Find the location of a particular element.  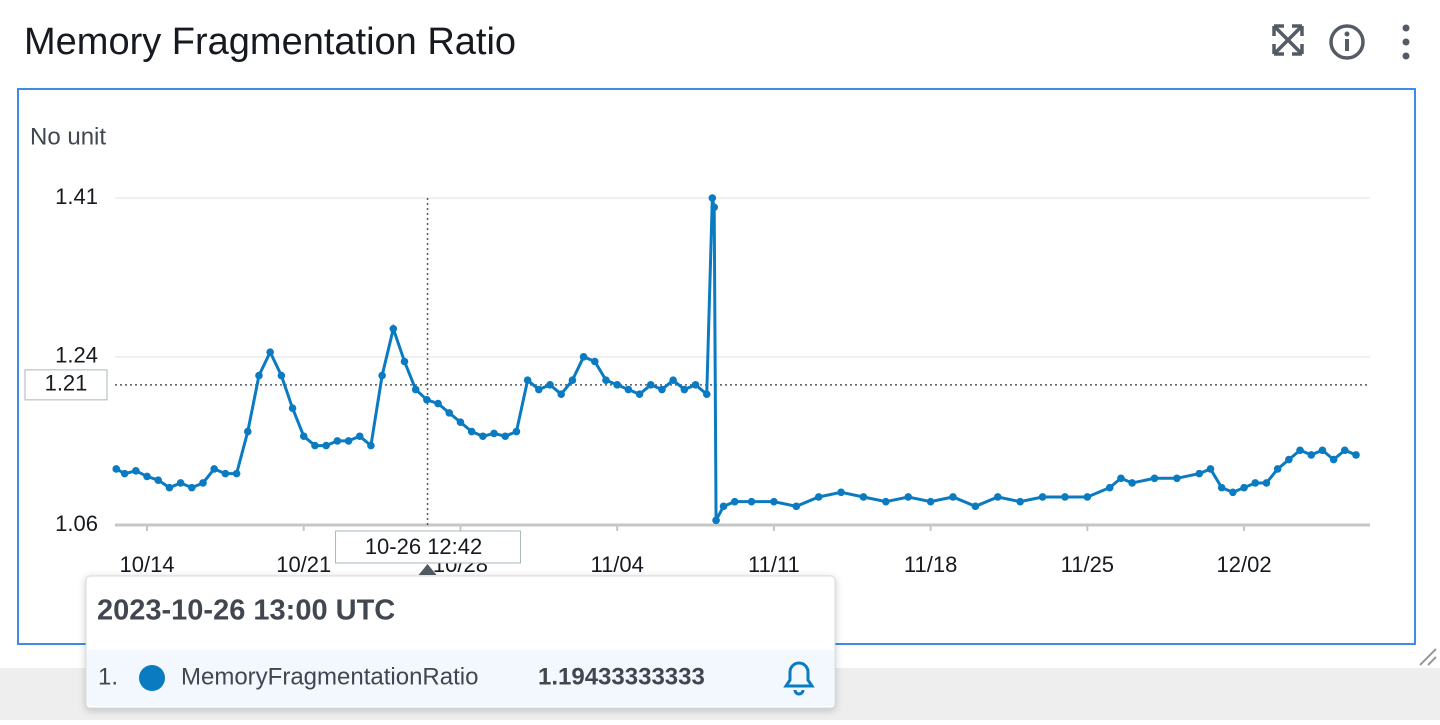

alarm-icon is located at coordinates (799, 678).